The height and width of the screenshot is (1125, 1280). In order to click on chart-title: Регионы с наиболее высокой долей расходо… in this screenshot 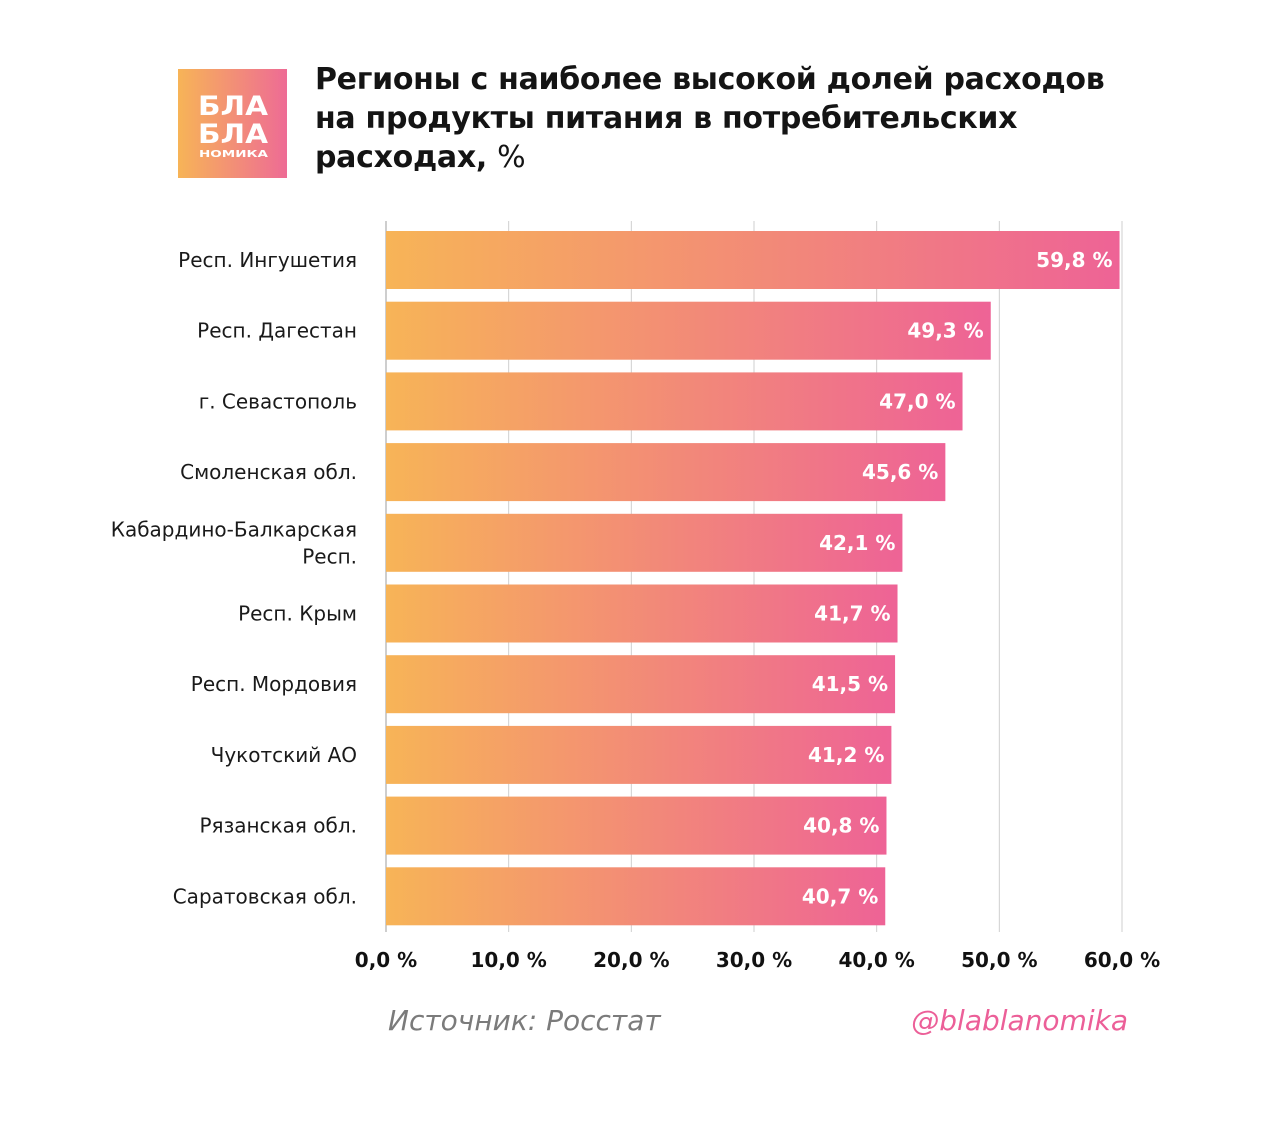, I will do `click(765, 118)`.